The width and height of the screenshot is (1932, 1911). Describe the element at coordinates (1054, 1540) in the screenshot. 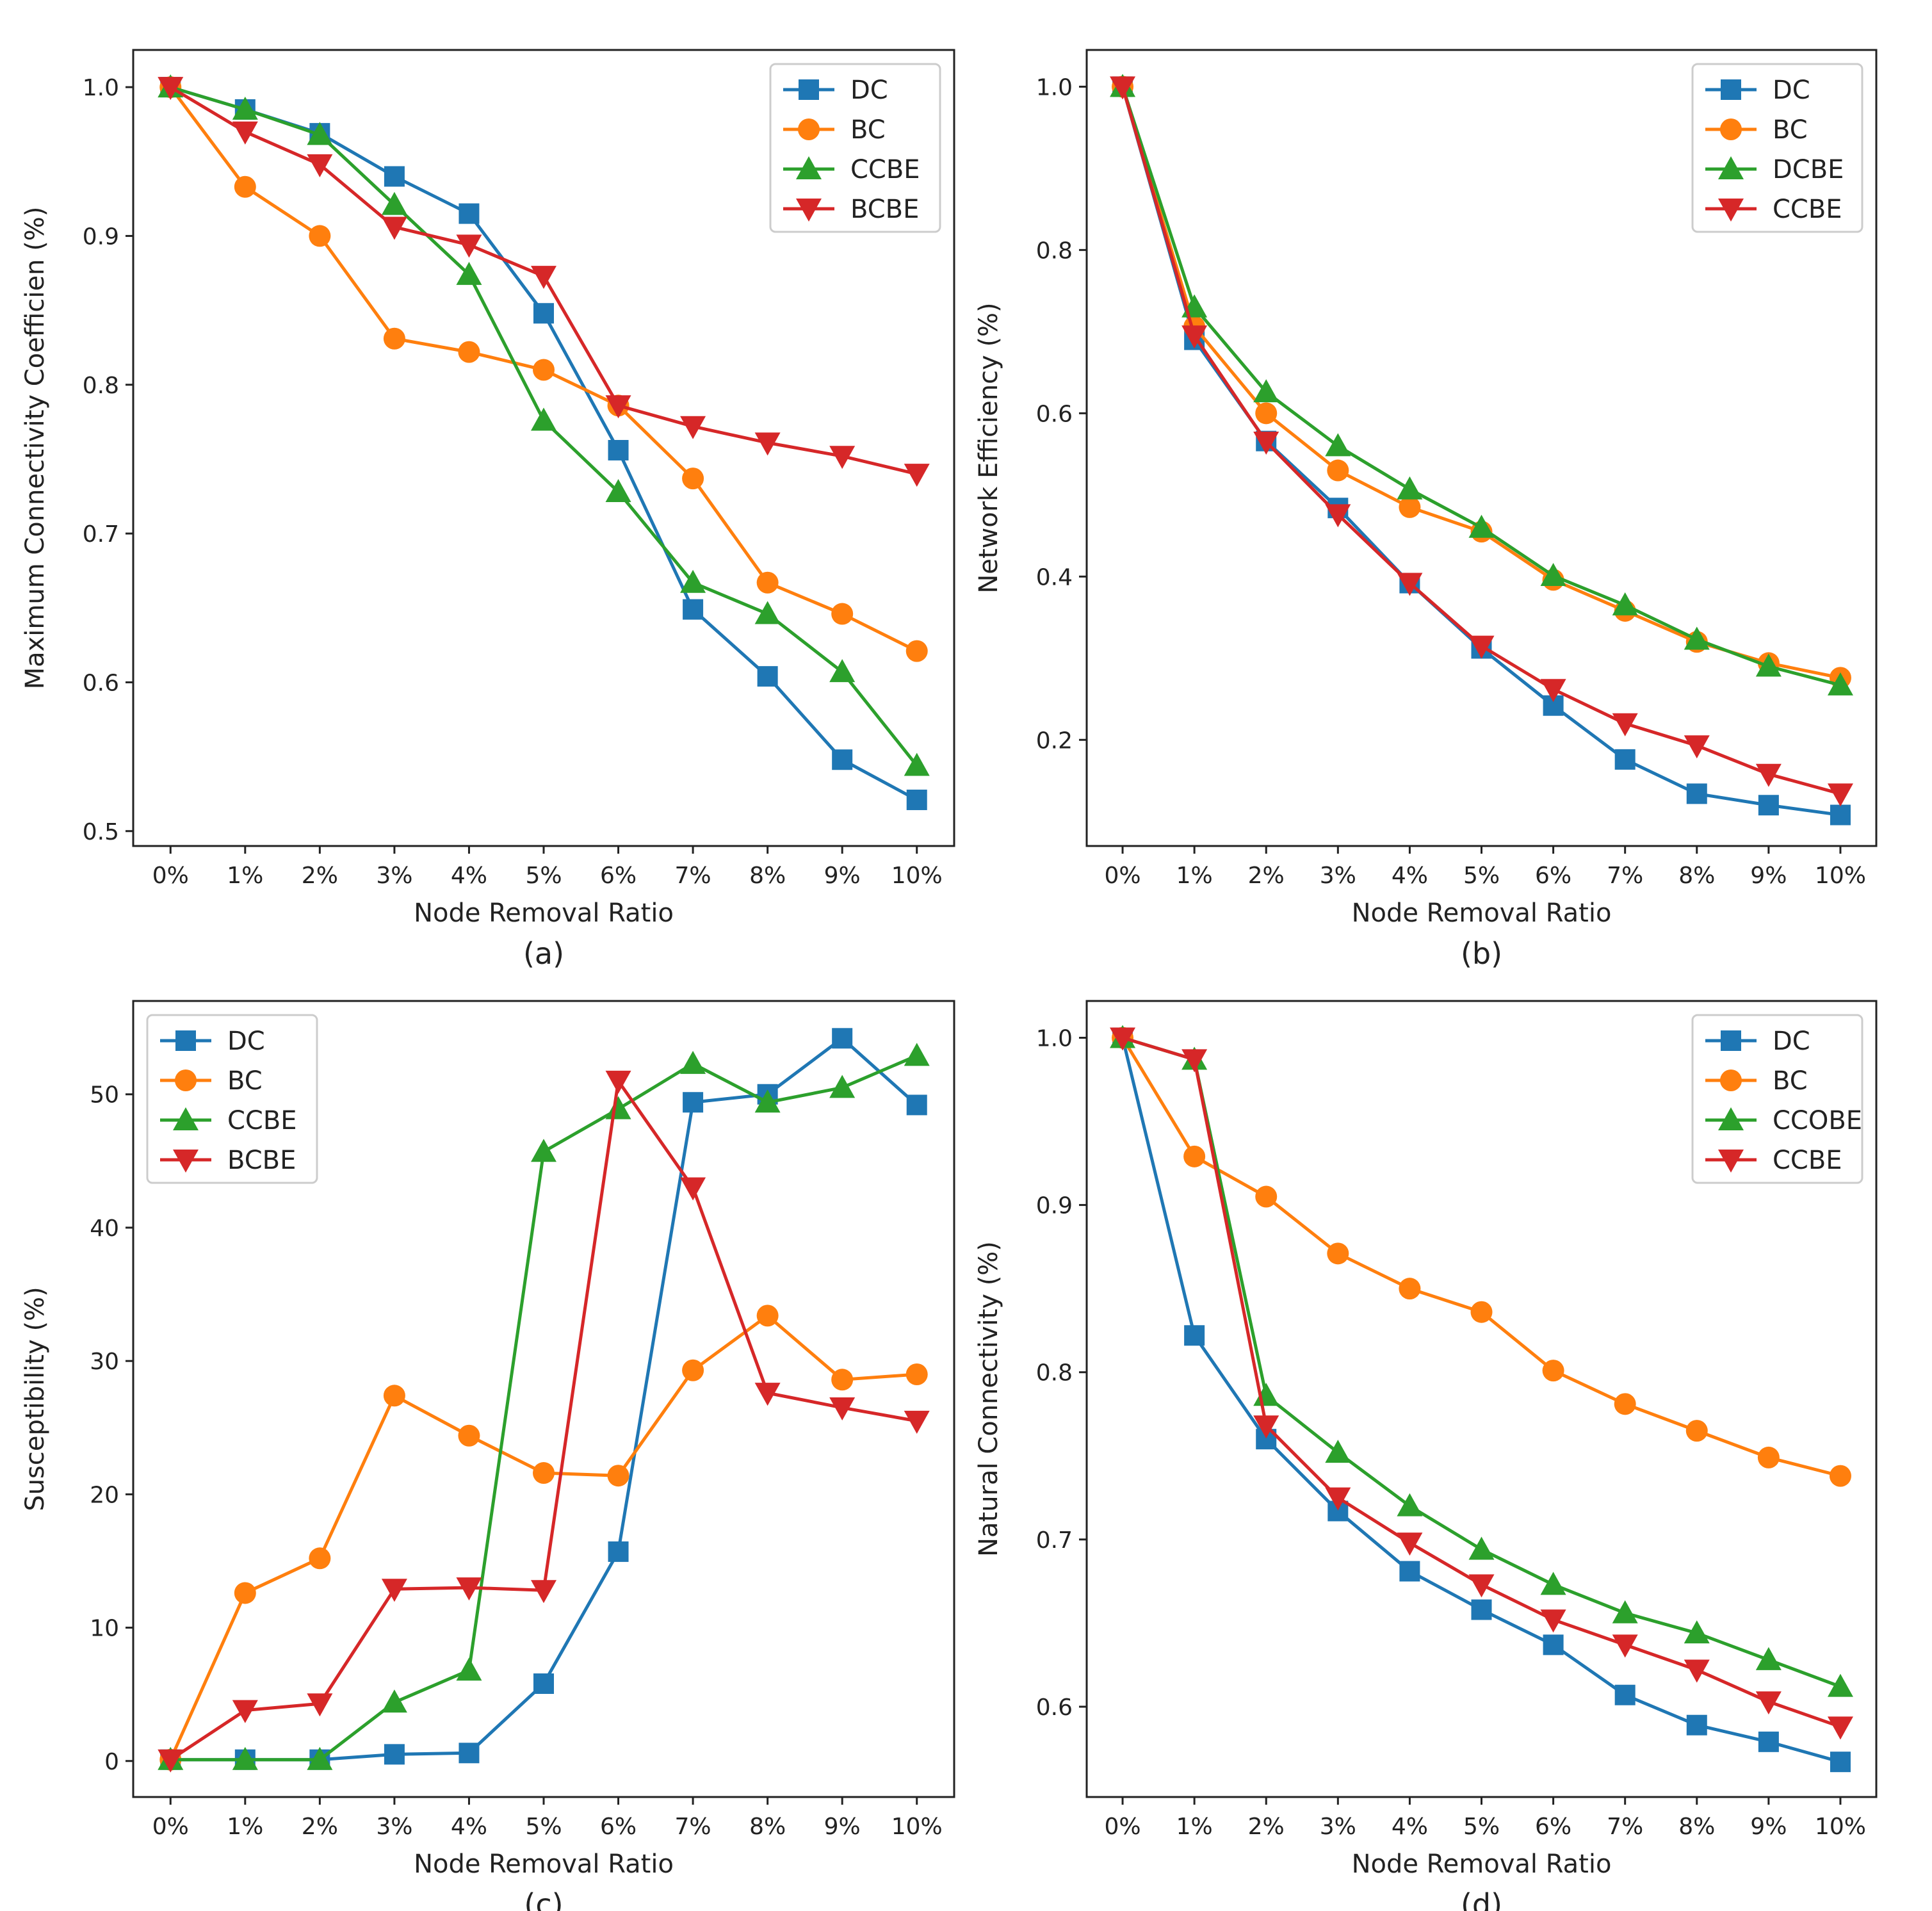

I see `y-tick-label: 0.7` at that location.